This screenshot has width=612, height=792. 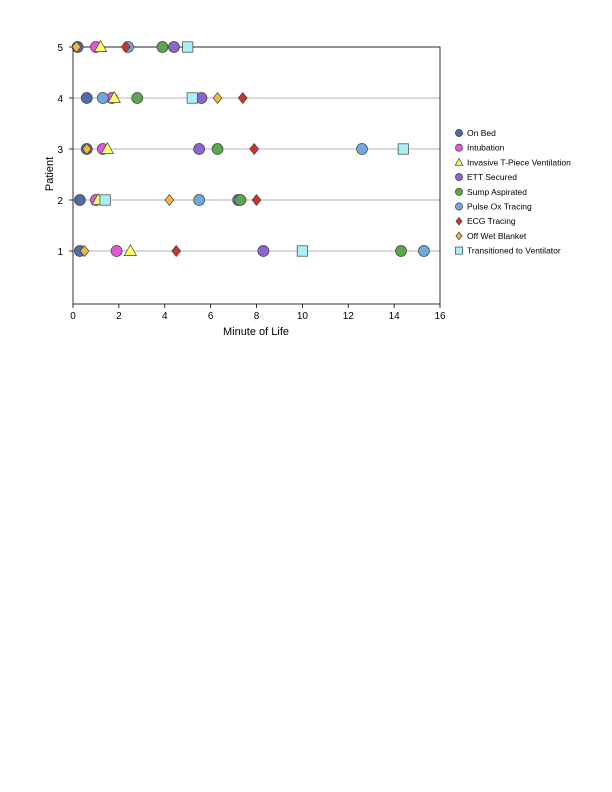 I want to click on x-tick-label: 0, so click(x=73, y=316).